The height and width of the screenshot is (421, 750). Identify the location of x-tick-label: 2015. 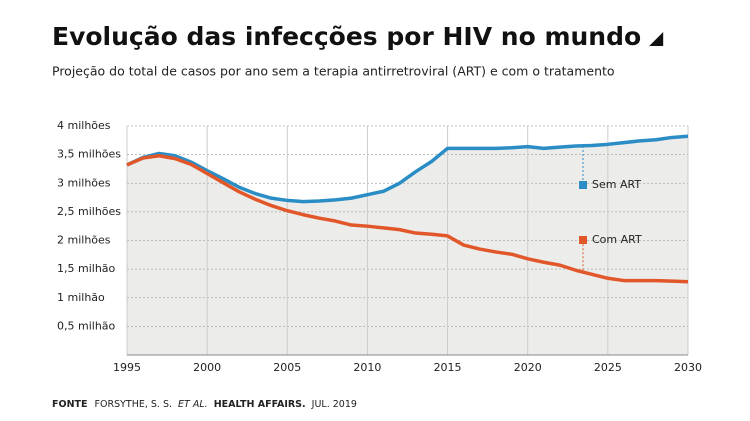
(448, 367).